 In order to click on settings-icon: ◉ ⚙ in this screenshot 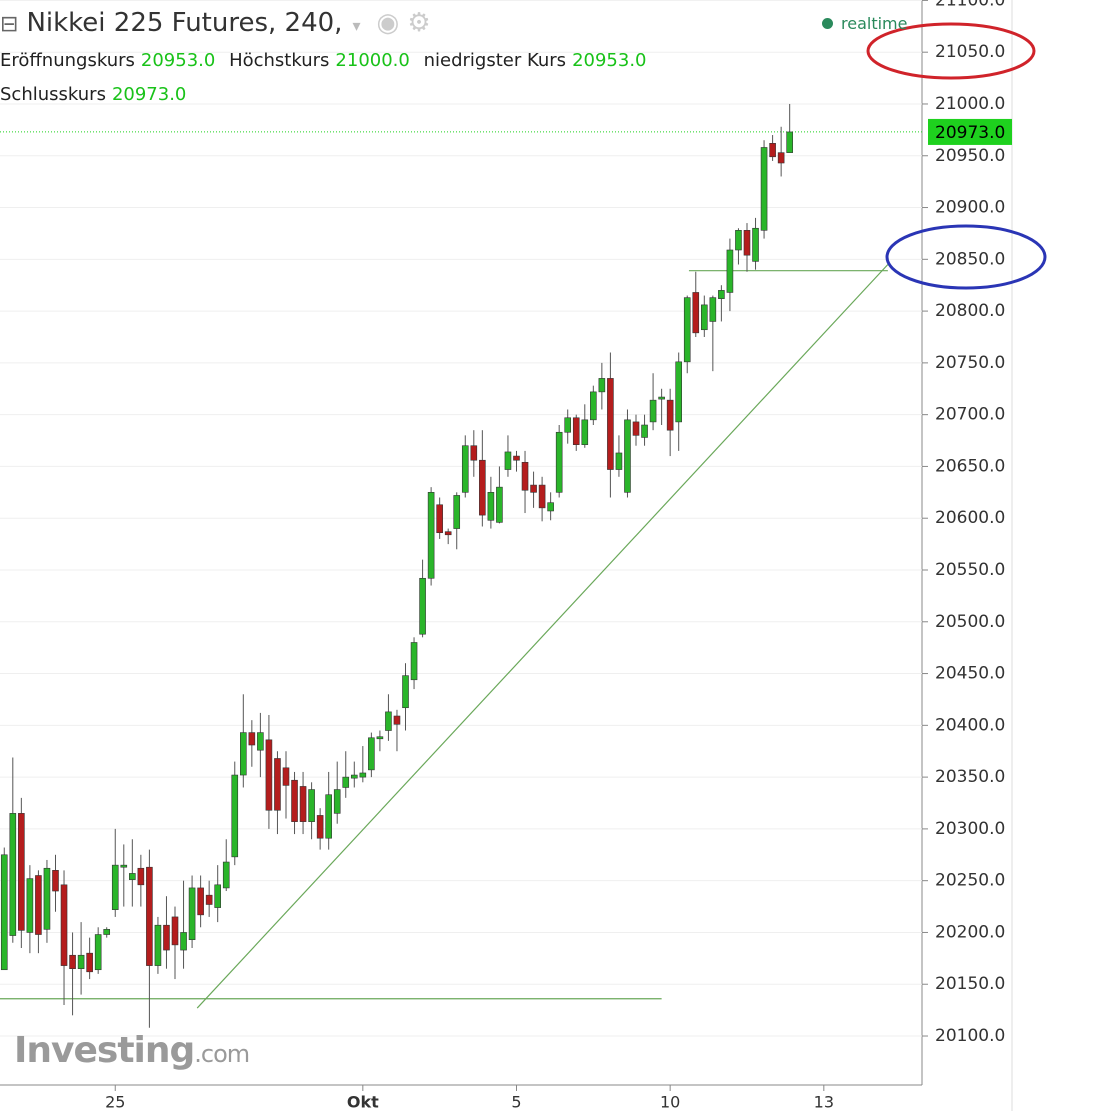, I will do `click(403, 23)`.